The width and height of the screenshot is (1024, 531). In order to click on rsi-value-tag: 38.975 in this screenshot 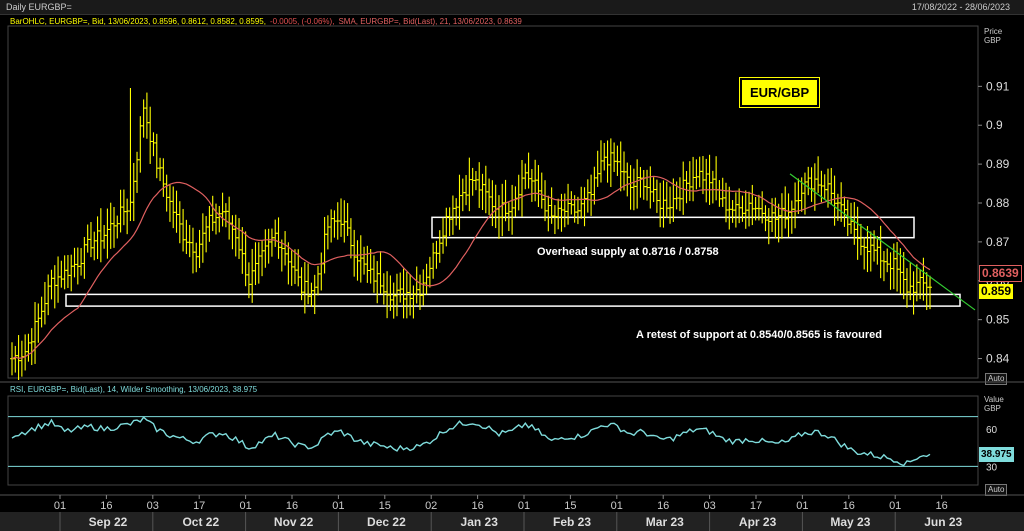, I will do `click(996, 454)`.